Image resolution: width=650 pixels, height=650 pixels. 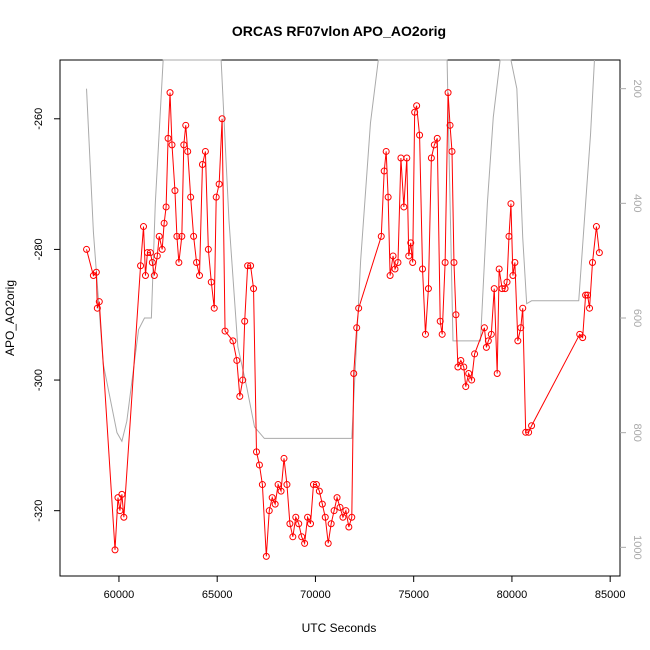 What do you see at coordinates (10, 318) in the screenshot?
I see `y-axis-label: APO_AO2orig` at bounding box center [10, 318].